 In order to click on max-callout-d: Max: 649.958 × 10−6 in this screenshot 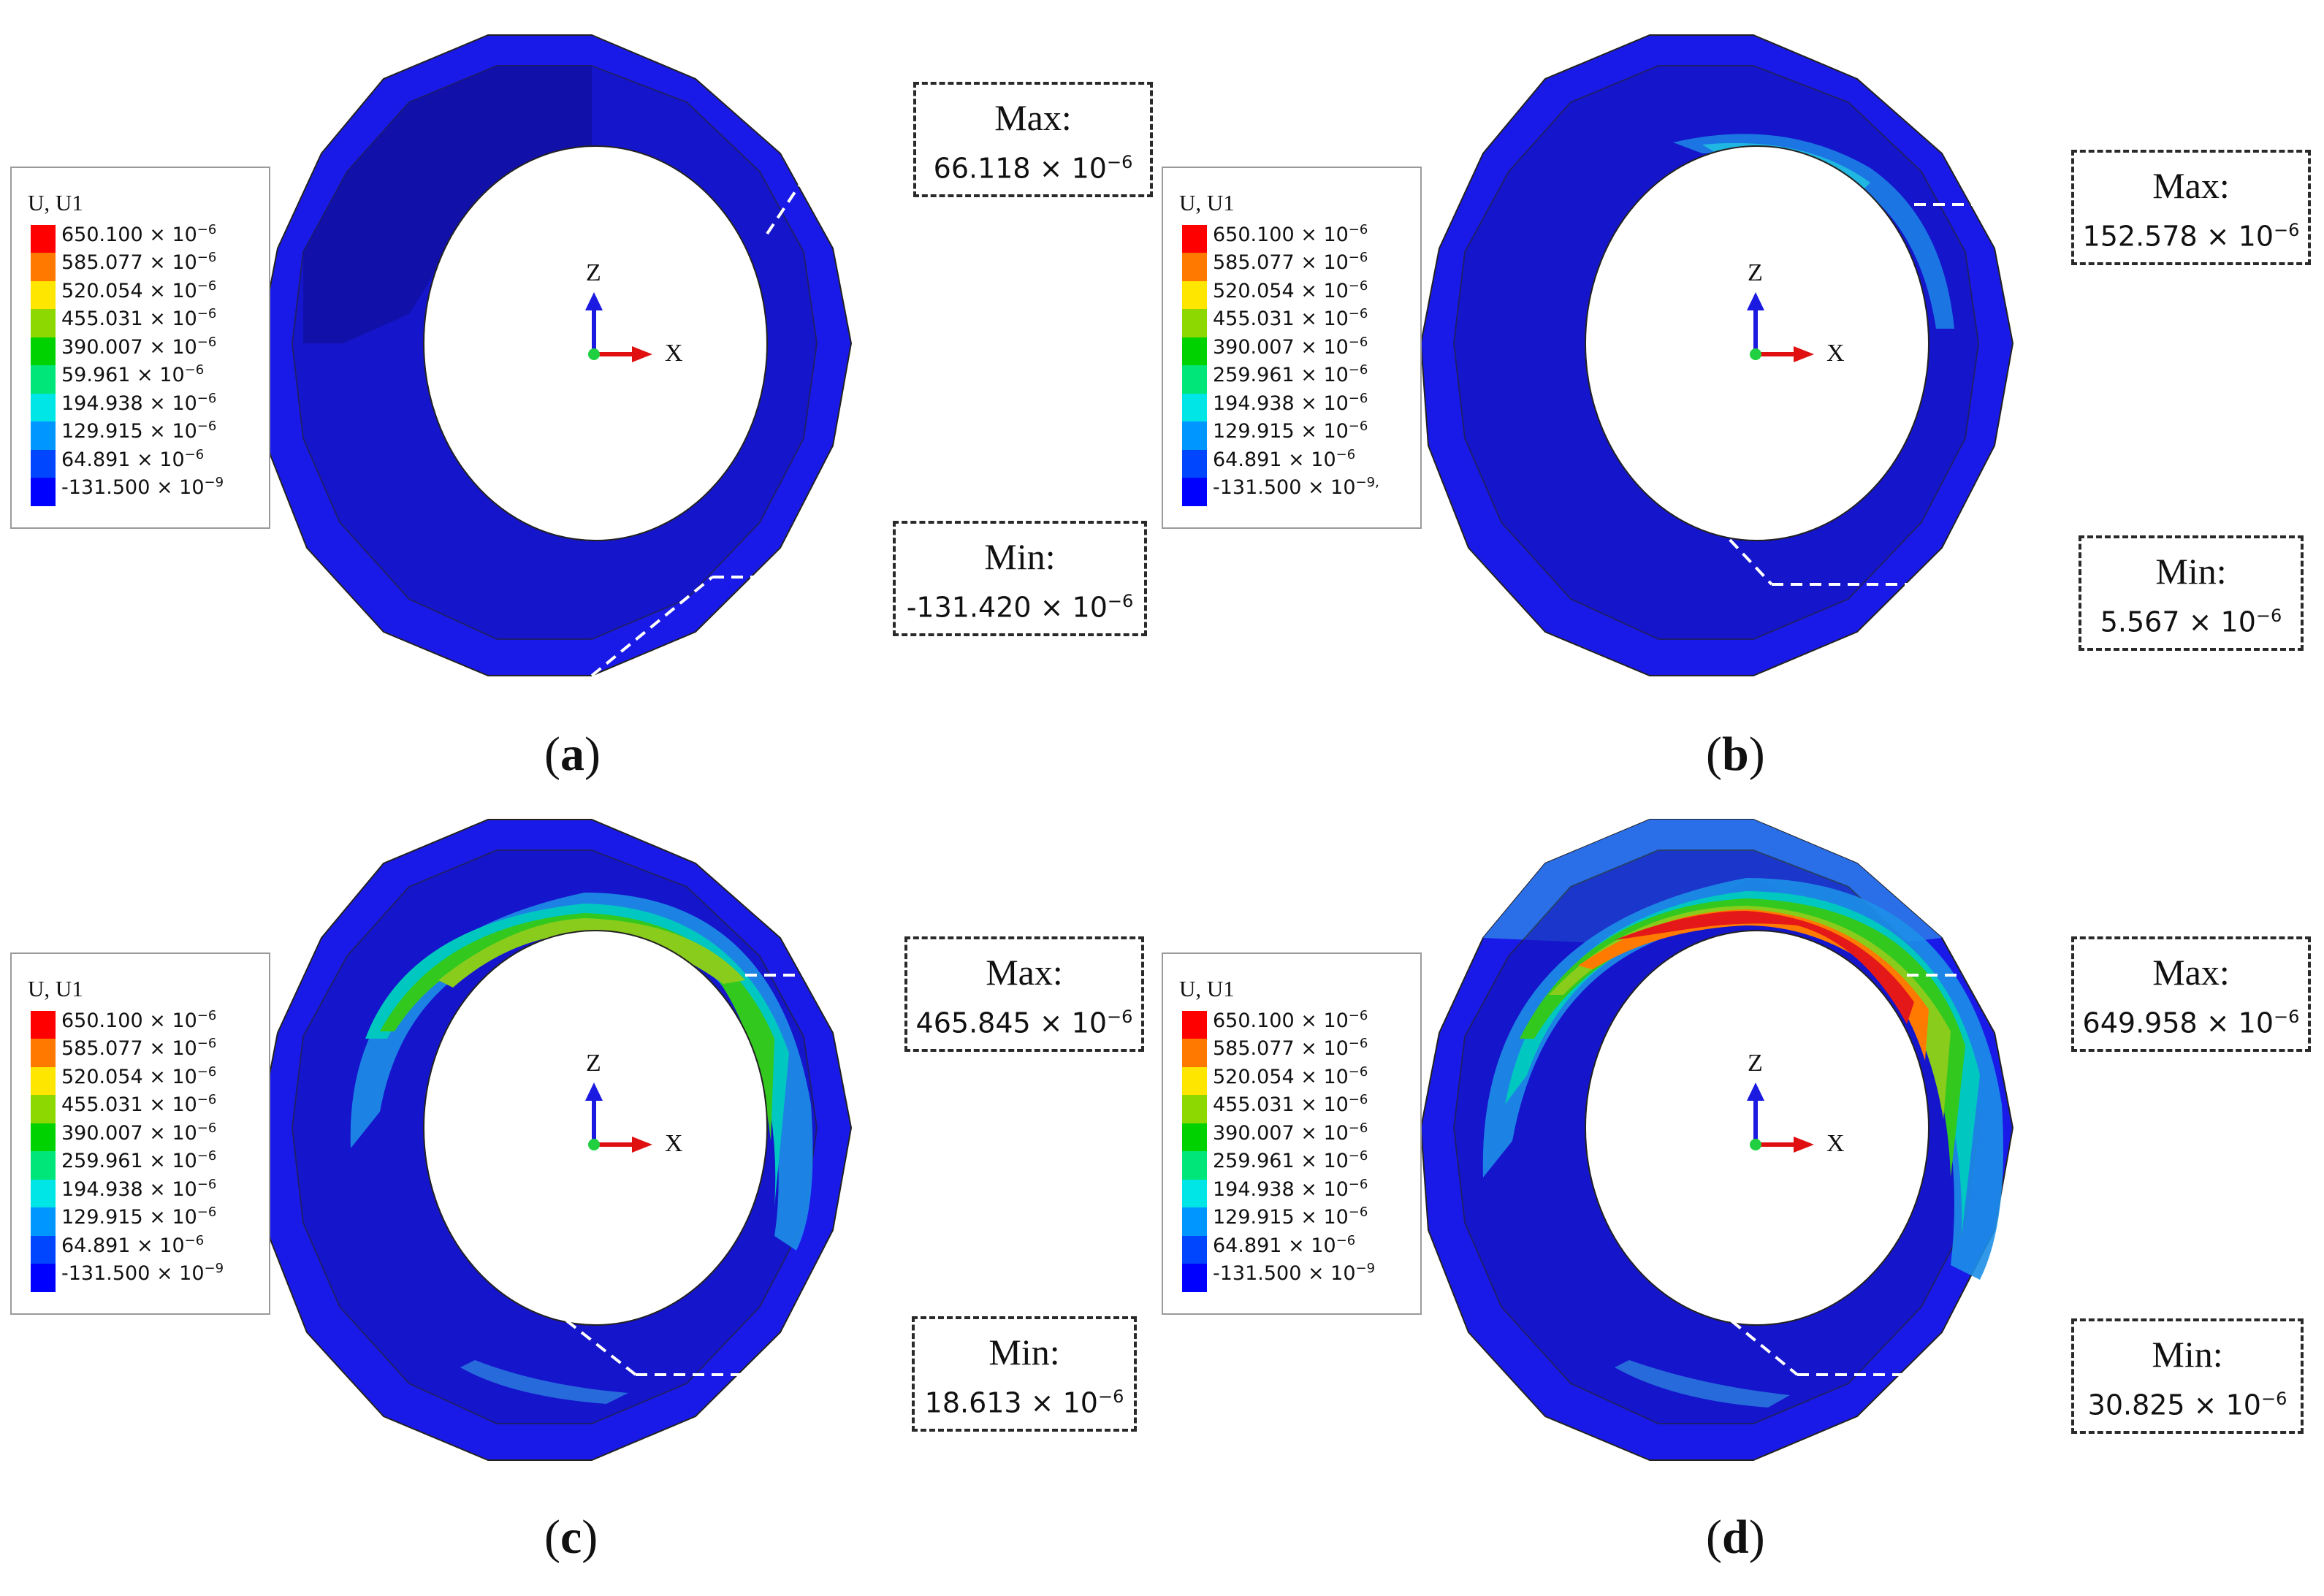, I will do `click(2191, 994)`.